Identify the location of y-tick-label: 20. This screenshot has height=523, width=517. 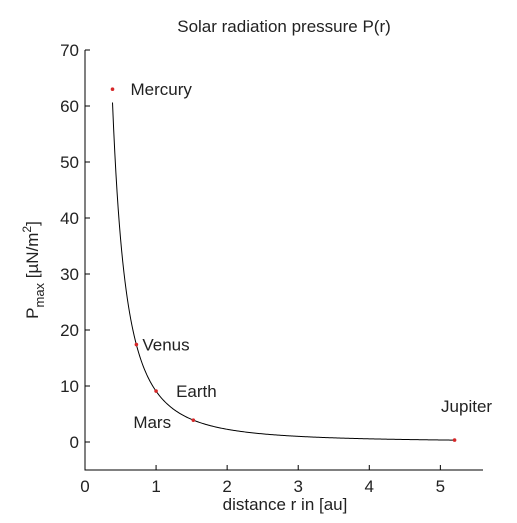
(69, 330).